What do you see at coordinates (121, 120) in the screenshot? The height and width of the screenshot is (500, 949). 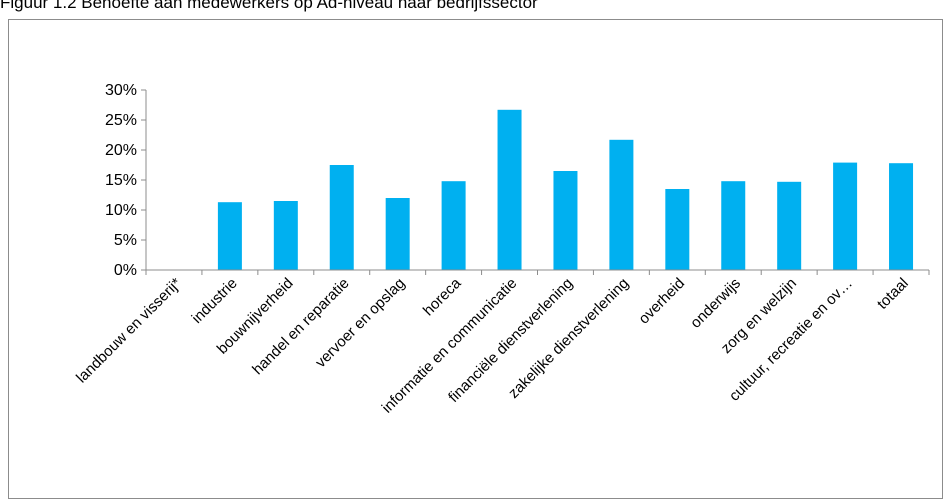 I see `y-tick-label: 25%` at bounding box center [121, 120].